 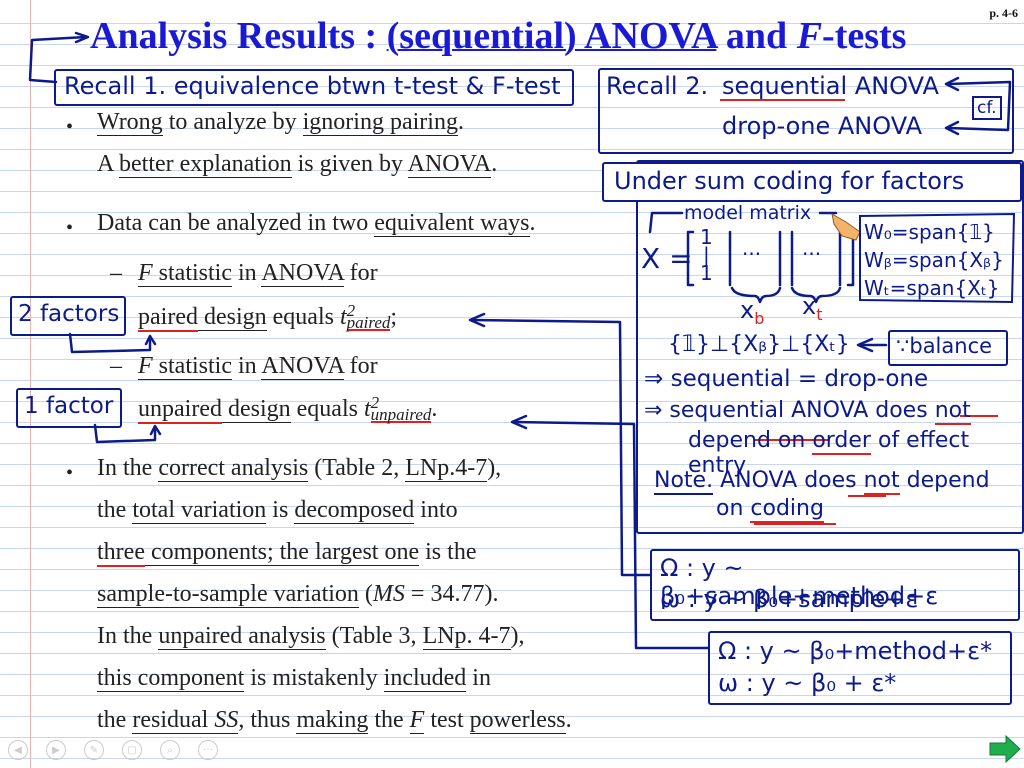 What do you see at coordinates (756, 36) in the screenshot?
I see `title-and: and` at bounding box center [756, 36].